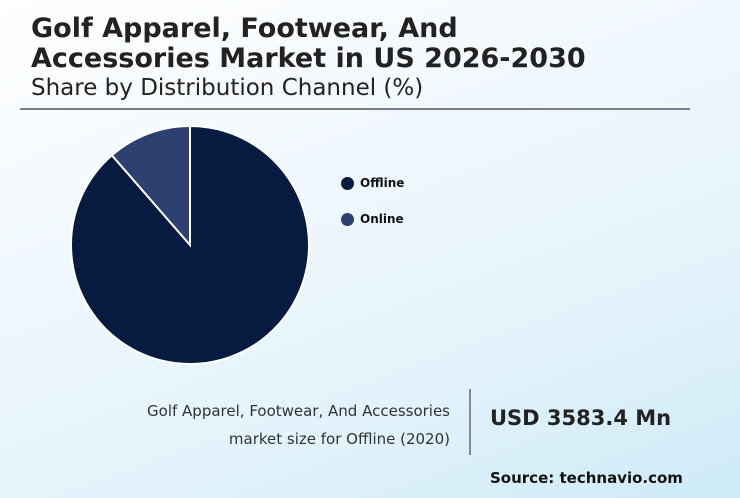 This screenshot has width=740, height=498. I want to click on legend-item-offline: Offline, so click(372, 183).